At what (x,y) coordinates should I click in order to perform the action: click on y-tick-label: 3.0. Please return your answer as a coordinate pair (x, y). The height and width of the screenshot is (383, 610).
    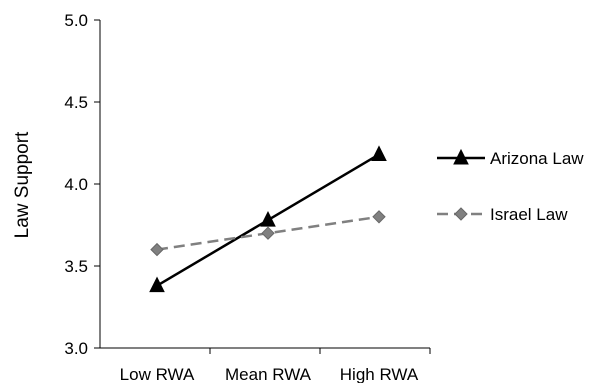
    Looking at the image, I should click on (76, 348).